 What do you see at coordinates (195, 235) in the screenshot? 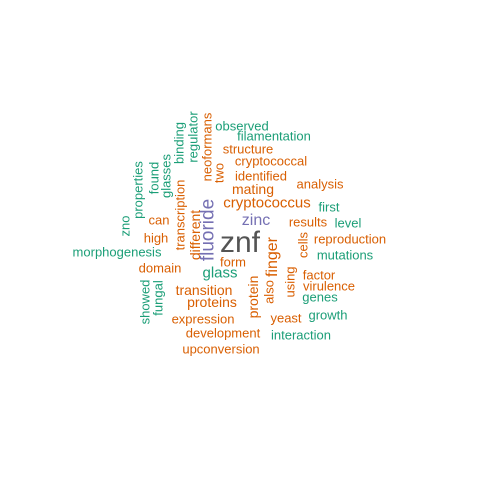
I see `word-different: different` at bounding box center [195, 235].